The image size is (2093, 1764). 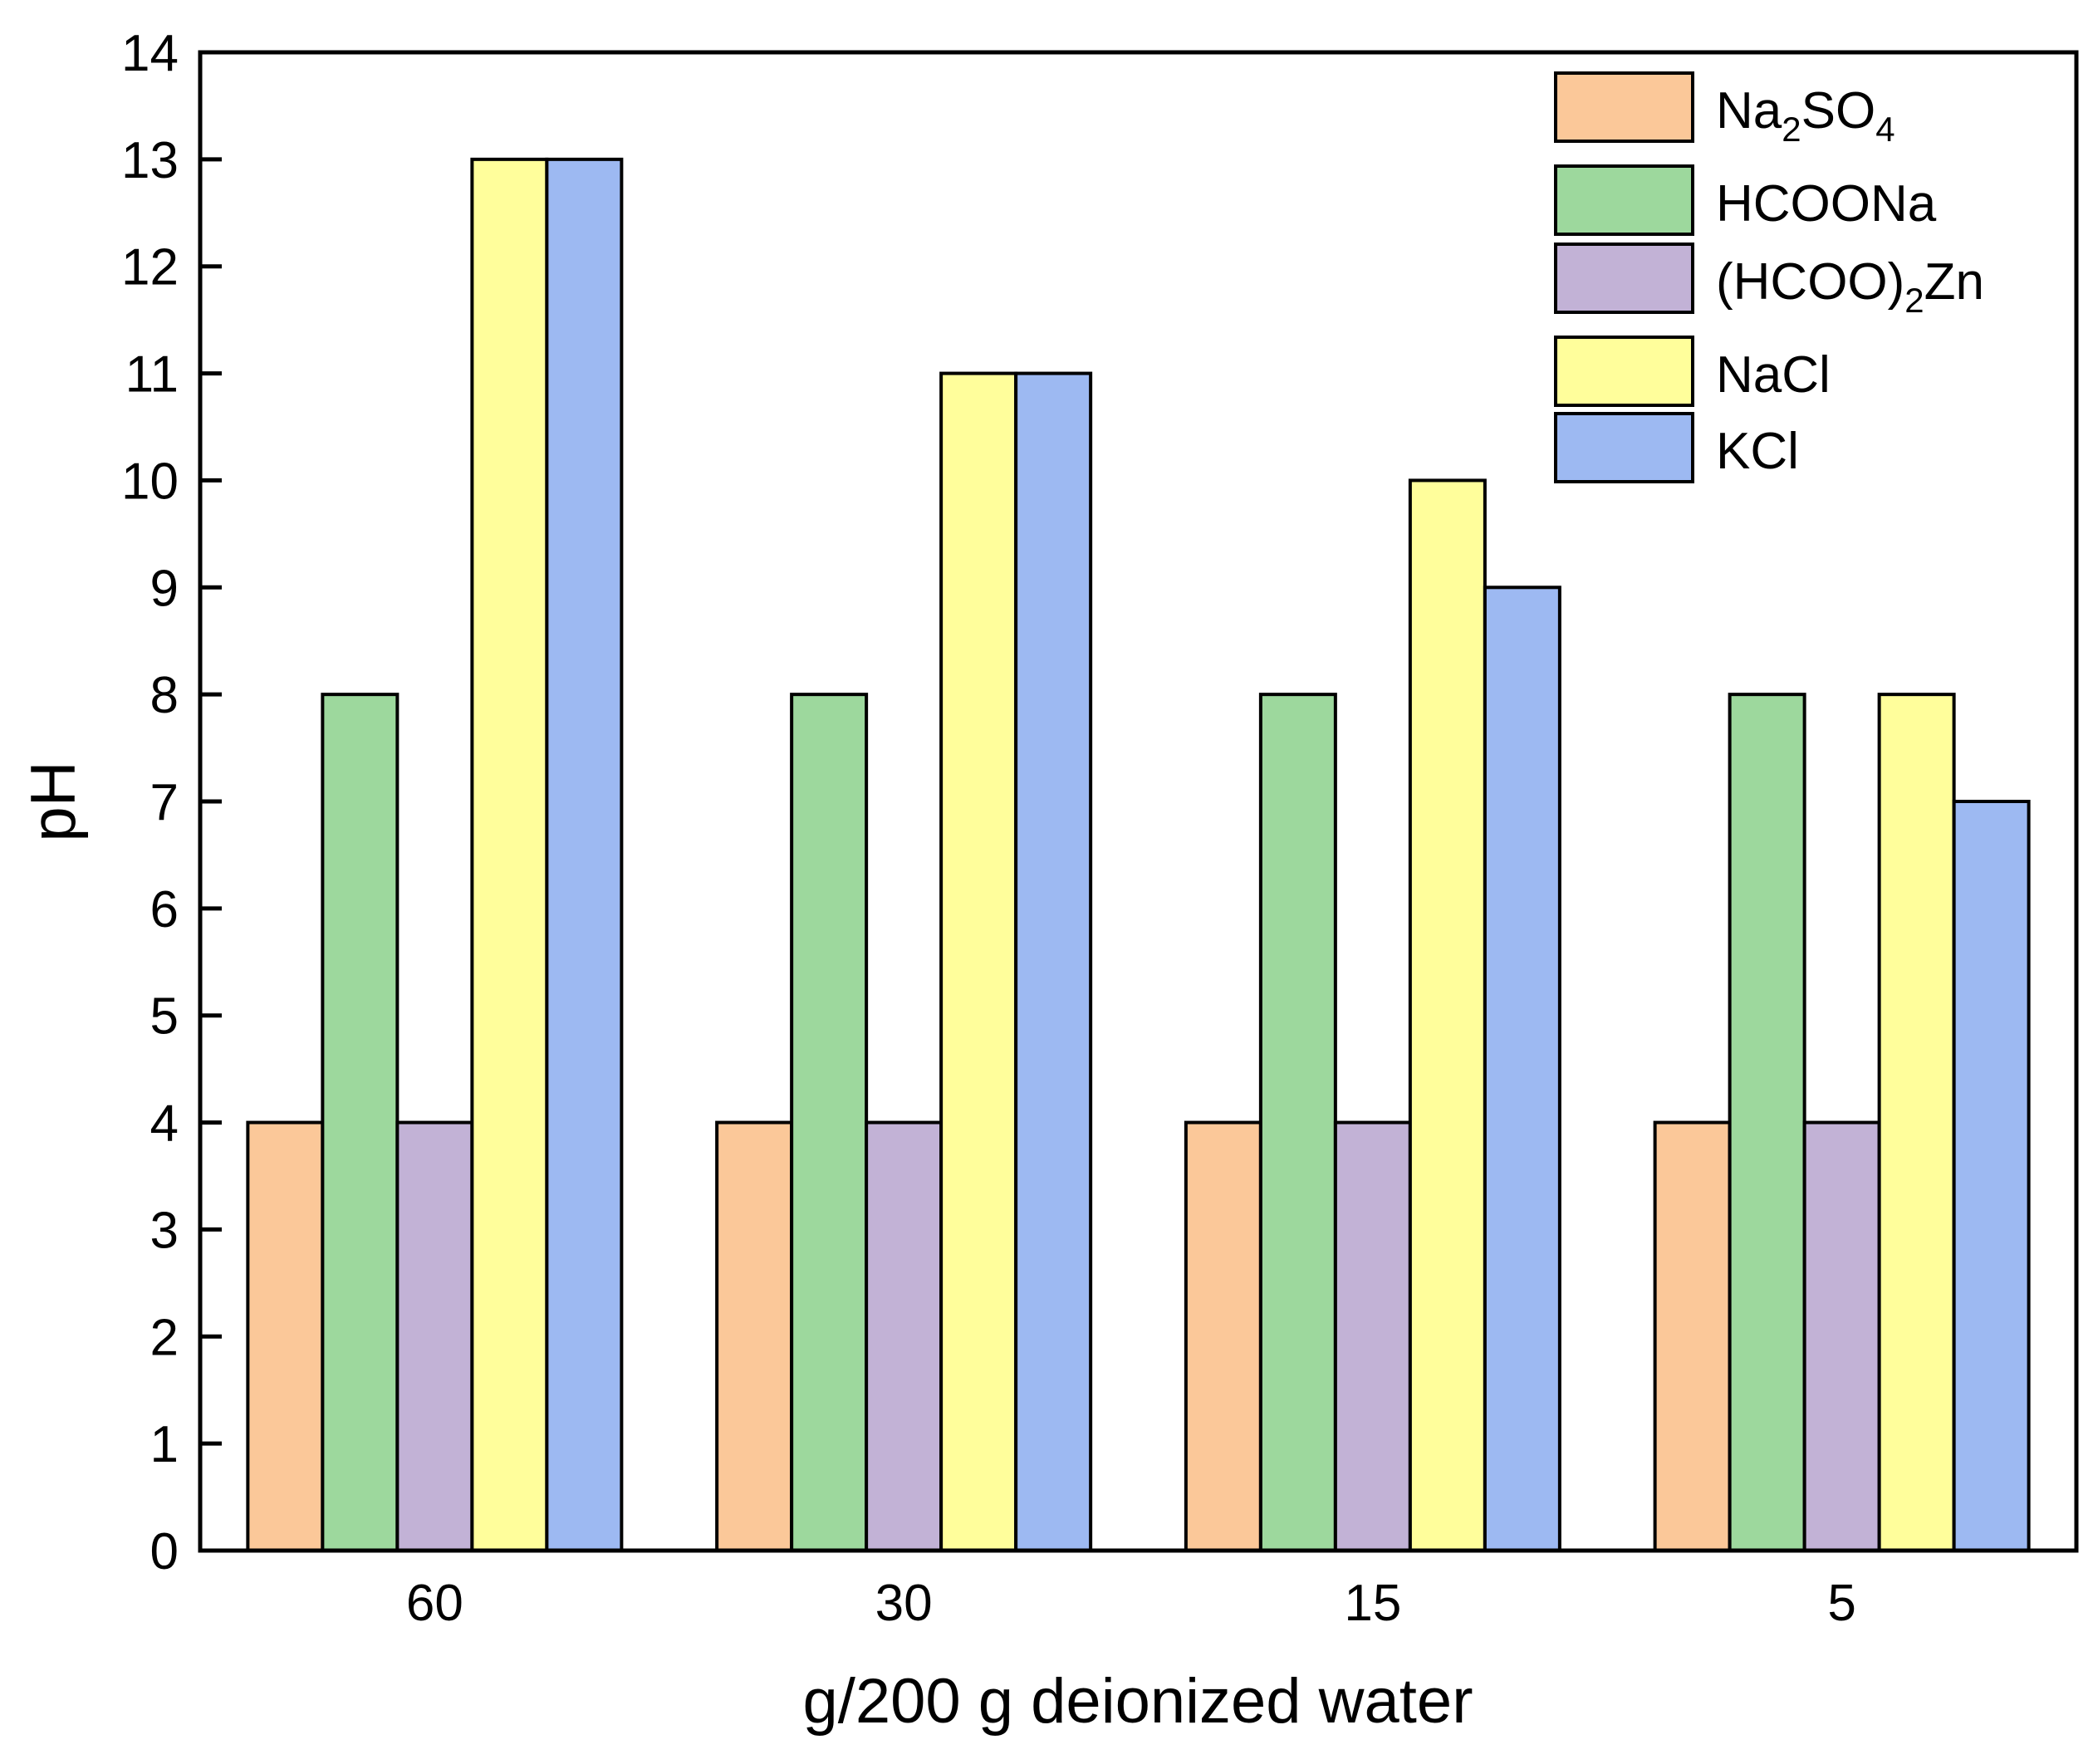 What do you see at coordinates (150, 54) in the screenshot?
I see `y-tick-label: 14` at bounding box center [150, 54].